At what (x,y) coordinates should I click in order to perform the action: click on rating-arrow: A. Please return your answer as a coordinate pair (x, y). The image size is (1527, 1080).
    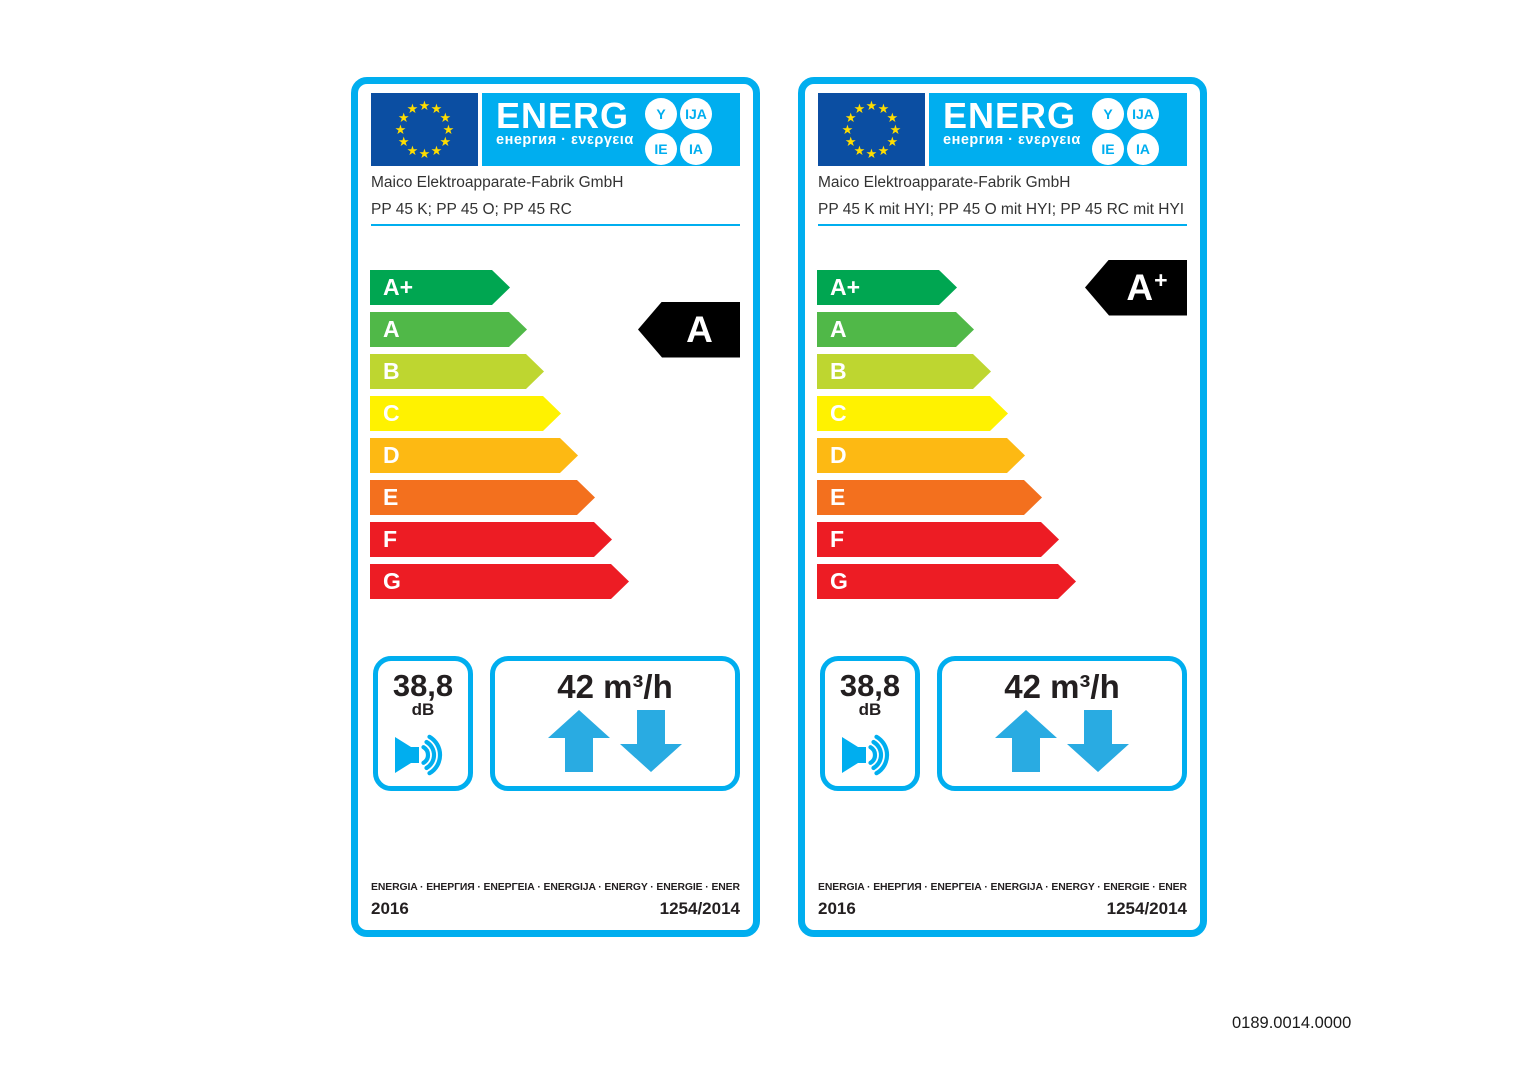
    Looking at the image, I should click on (689, 329).